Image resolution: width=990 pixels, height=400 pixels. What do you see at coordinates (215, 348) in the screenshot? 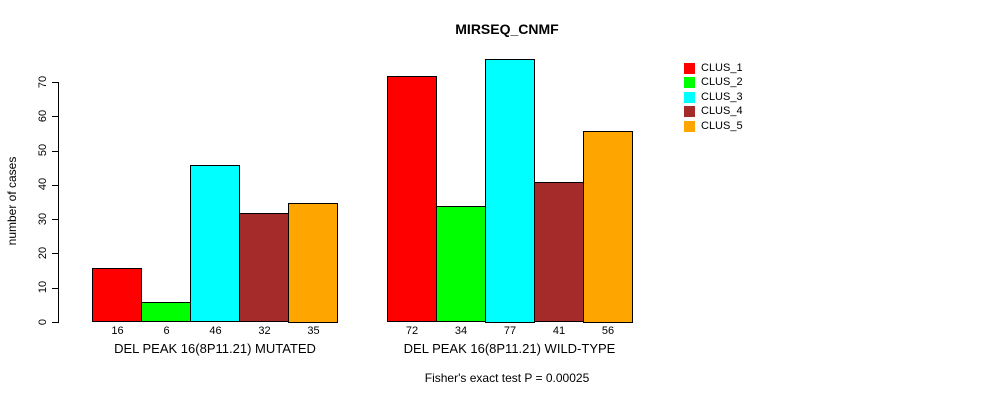
I see `x-axis-group-label: DEL PEAK 16(8P11.21) MUTATED` at bounding box center [215, 348].